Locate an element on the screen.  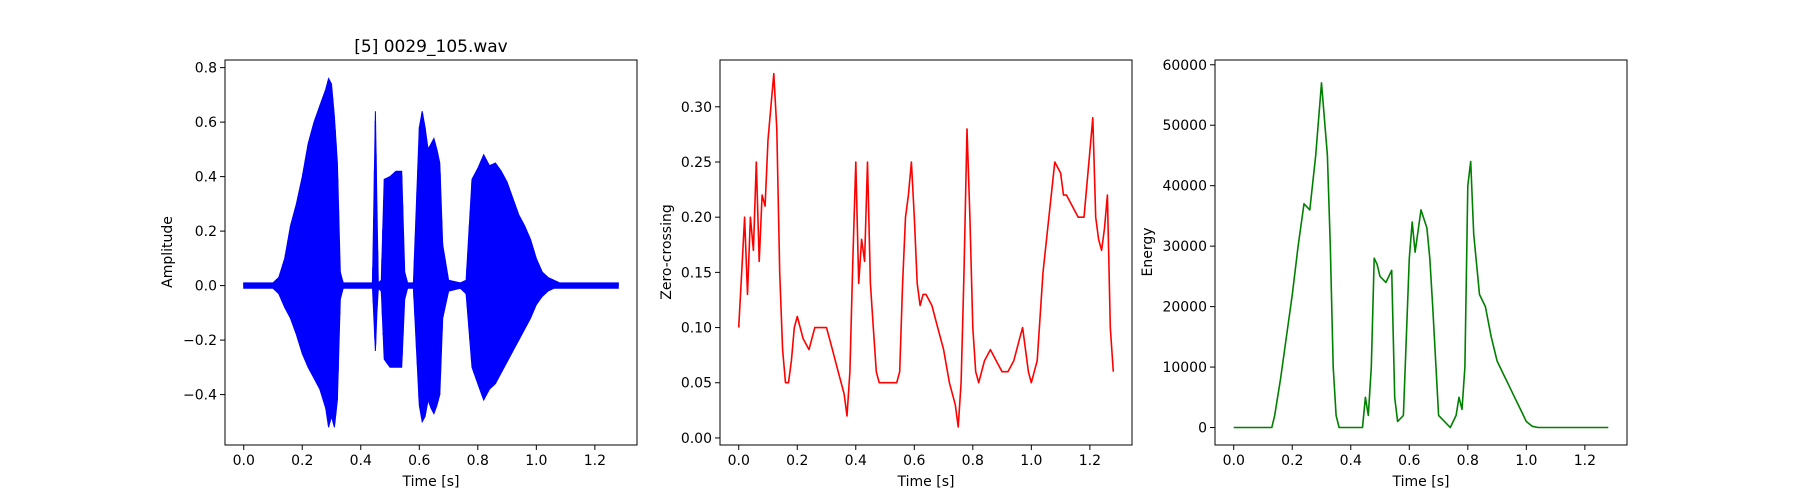
energy-y-tick-label: 20000 is located at coordinates (1184, 308).